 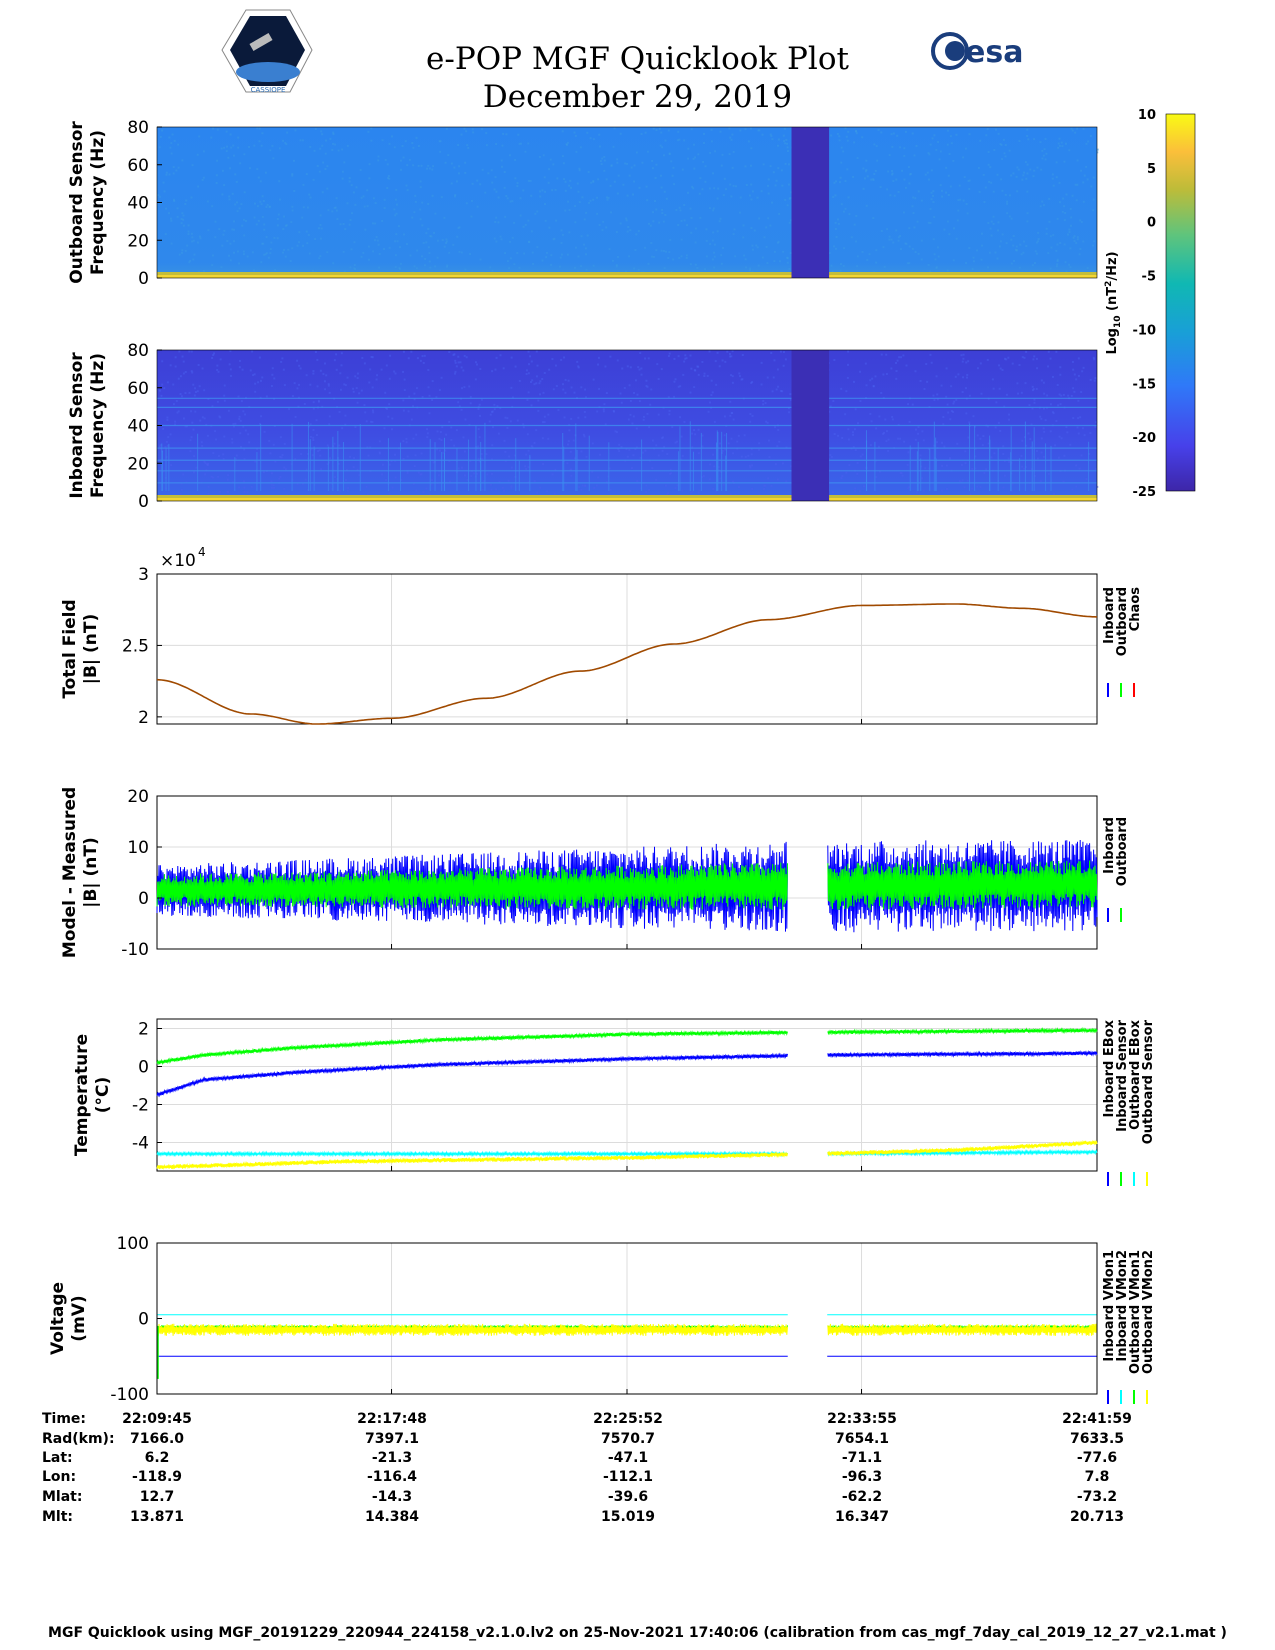 I want to click on legend-label: Inboard, so click(x=1109, y=845).